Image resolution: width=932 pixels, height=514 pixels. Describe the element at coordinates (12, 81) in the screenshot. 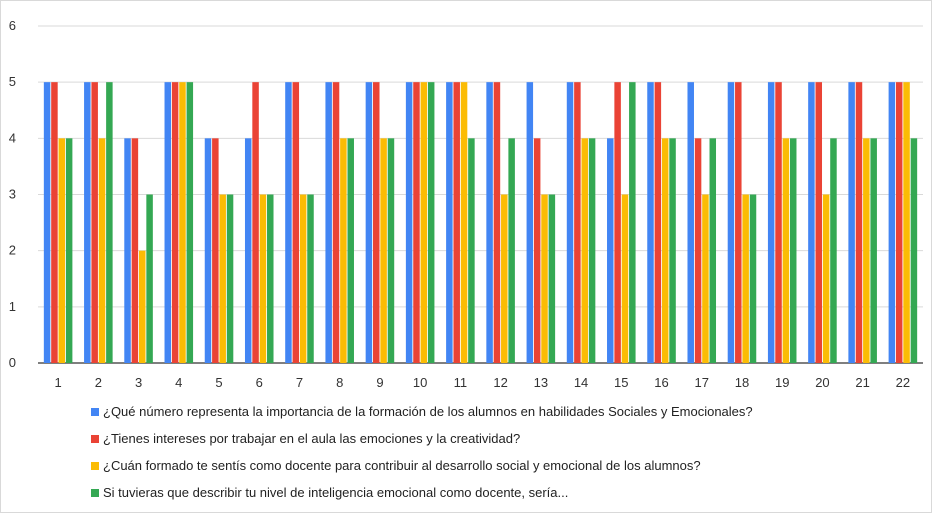

I see `y-tick-label: 5` at that location.